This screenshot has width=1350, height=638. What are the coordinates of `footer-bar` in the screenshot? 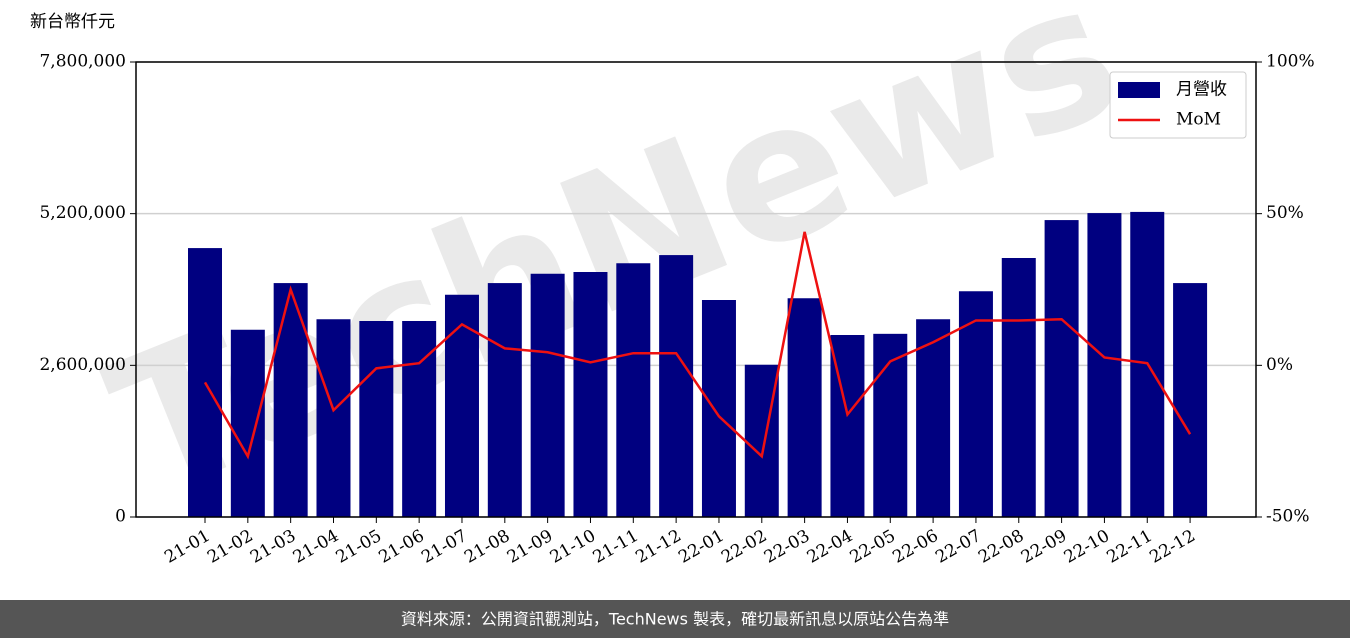 It's located at (675, 619).